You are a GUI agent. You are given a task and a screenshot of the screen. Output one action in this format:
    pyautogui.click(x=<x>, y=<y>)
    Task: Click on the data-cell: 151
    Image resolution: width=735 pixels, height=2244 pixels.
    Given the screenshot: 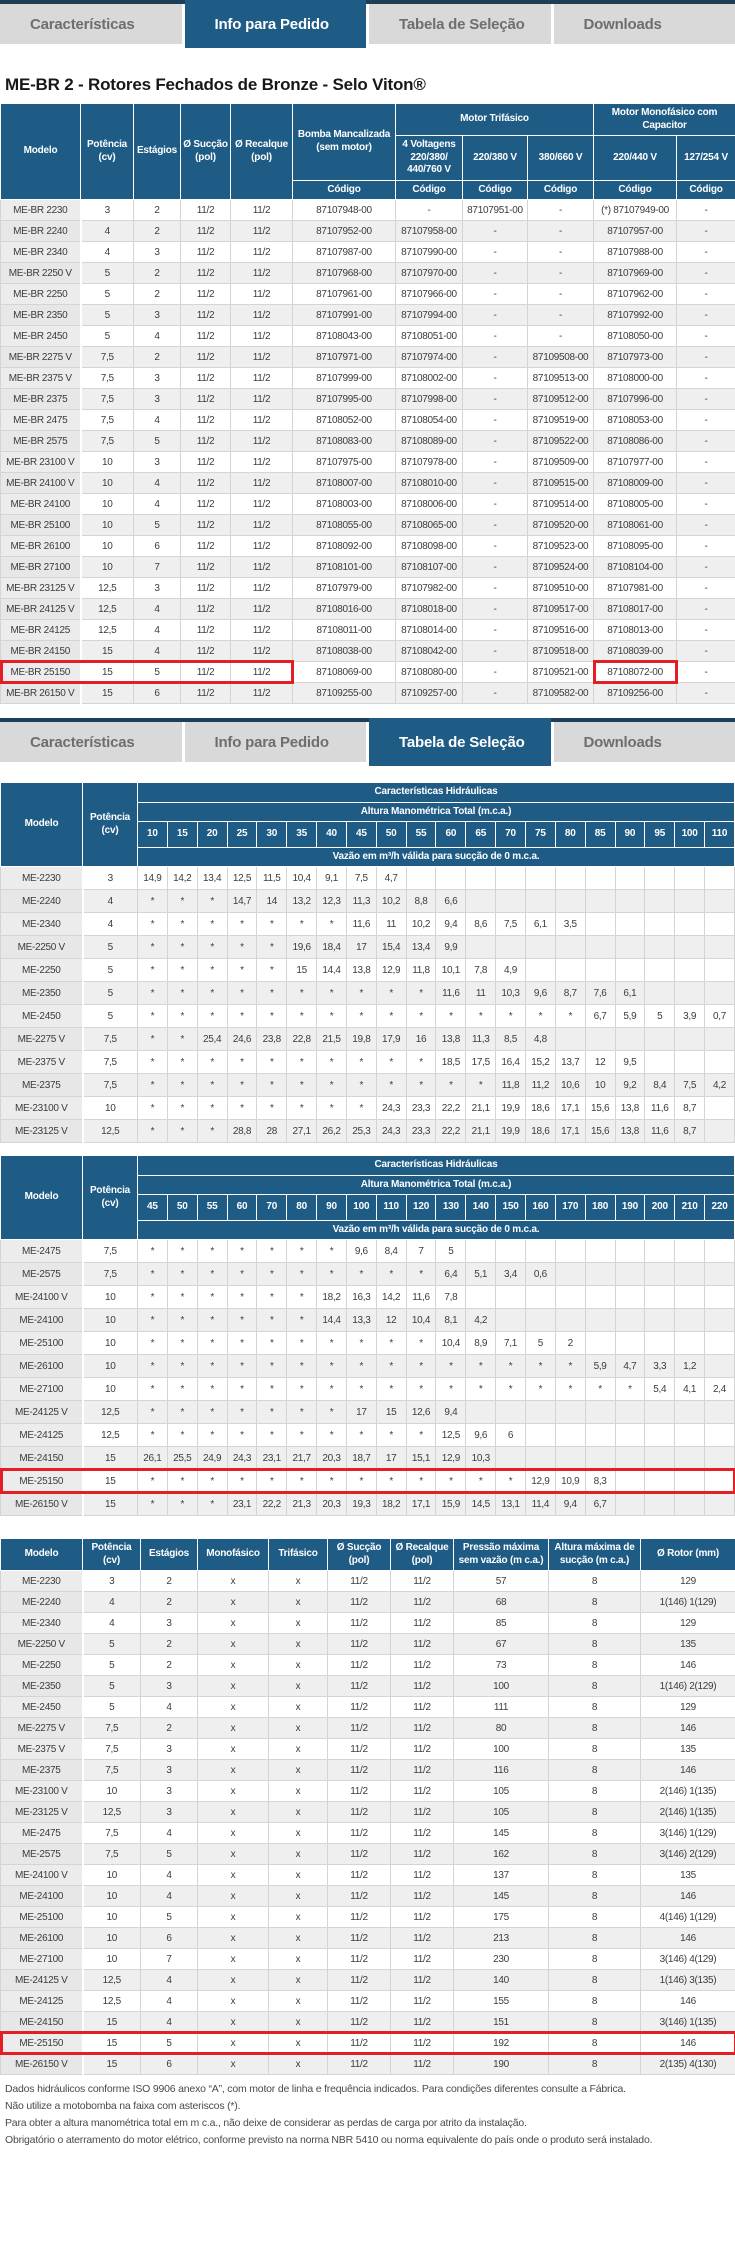 What is the action you would take?
    pyautogui.click(x=501, y=2022)
    